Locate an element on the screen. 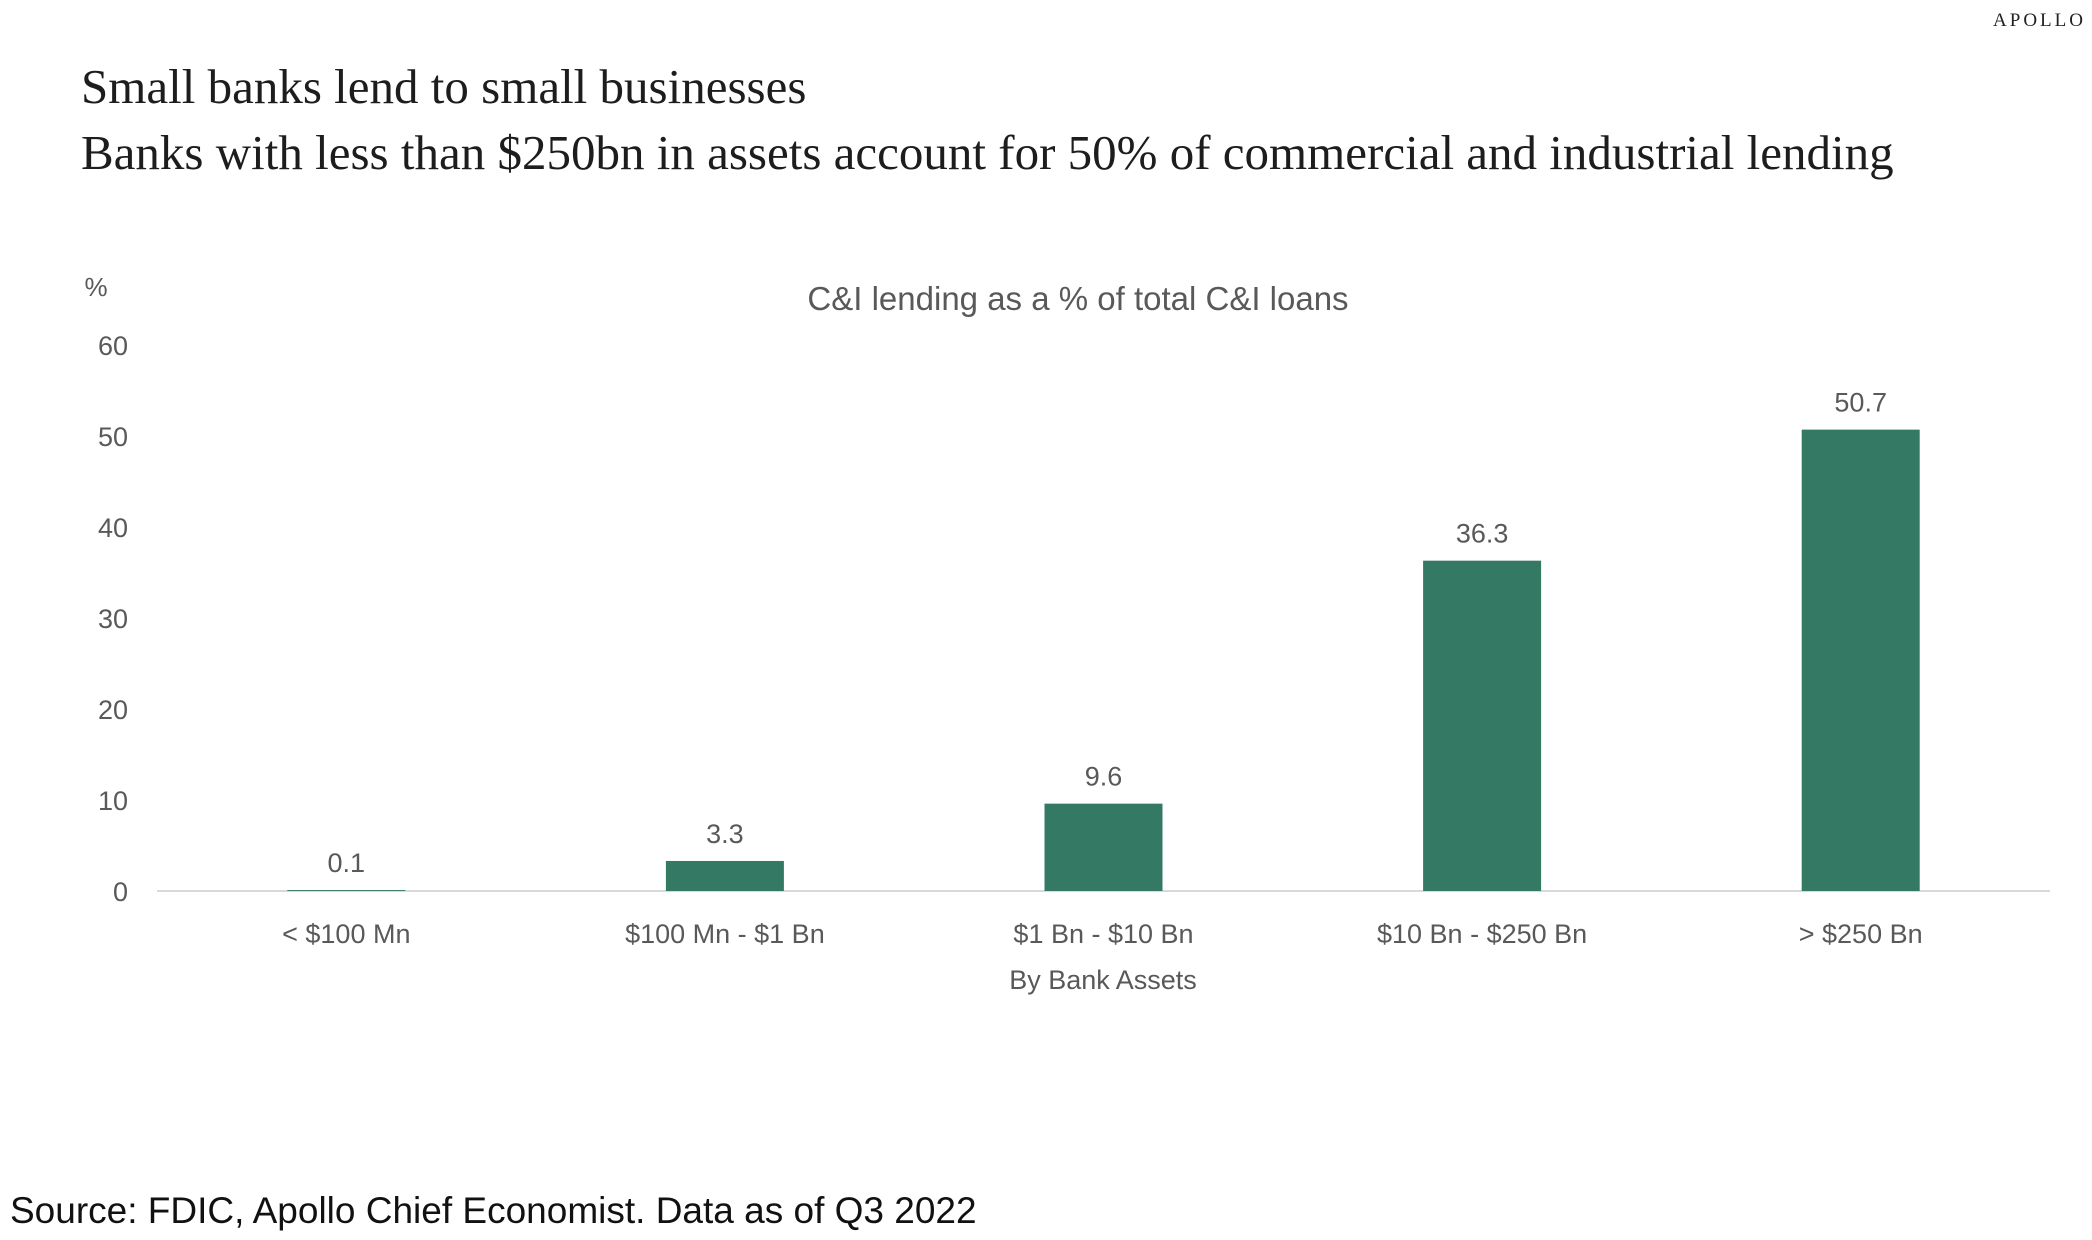  x-tick-label: $100 Mn - $1 Bn is located at coordinates (725, 934).